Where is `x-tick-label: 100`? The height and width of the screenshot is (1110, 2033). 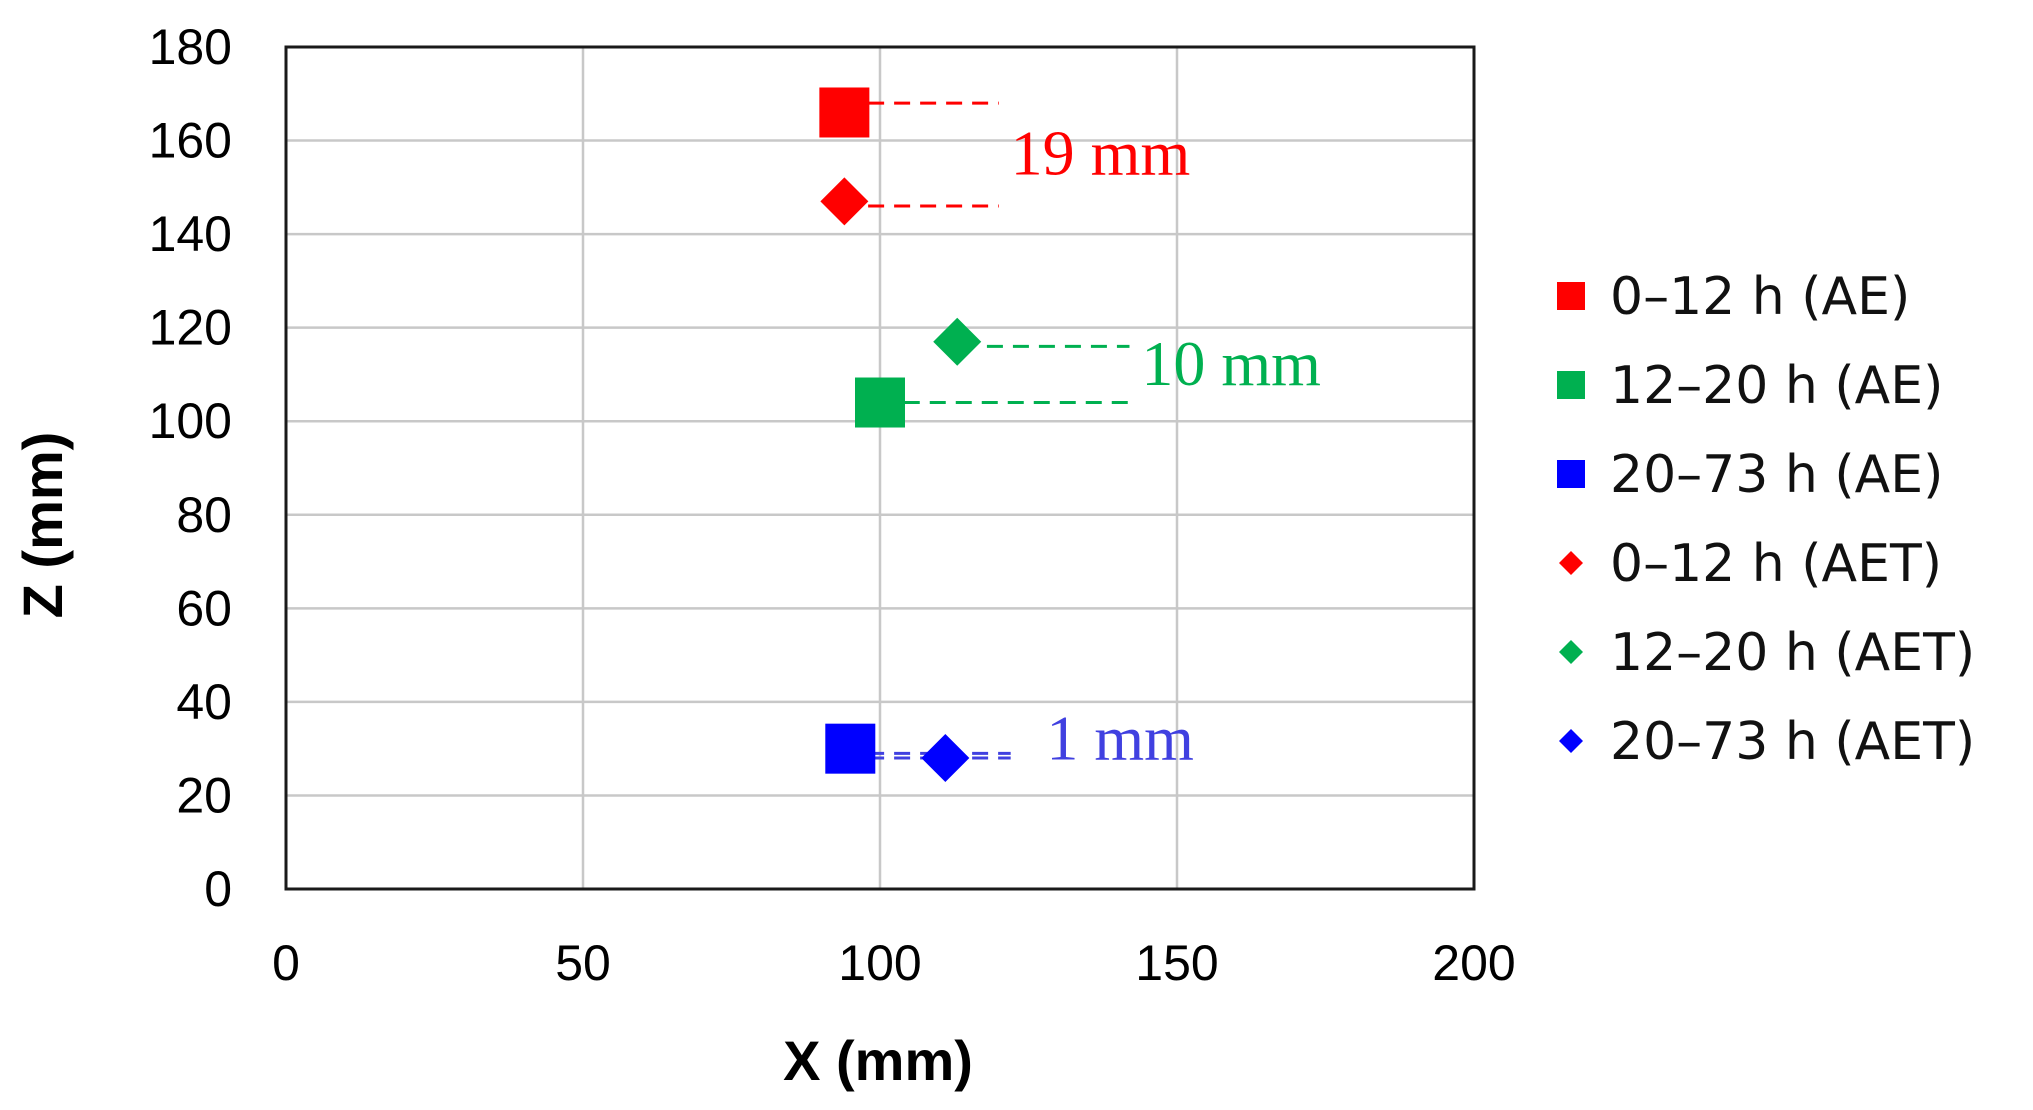 x-tick-label: 100 is located at coordinates (879, 963).